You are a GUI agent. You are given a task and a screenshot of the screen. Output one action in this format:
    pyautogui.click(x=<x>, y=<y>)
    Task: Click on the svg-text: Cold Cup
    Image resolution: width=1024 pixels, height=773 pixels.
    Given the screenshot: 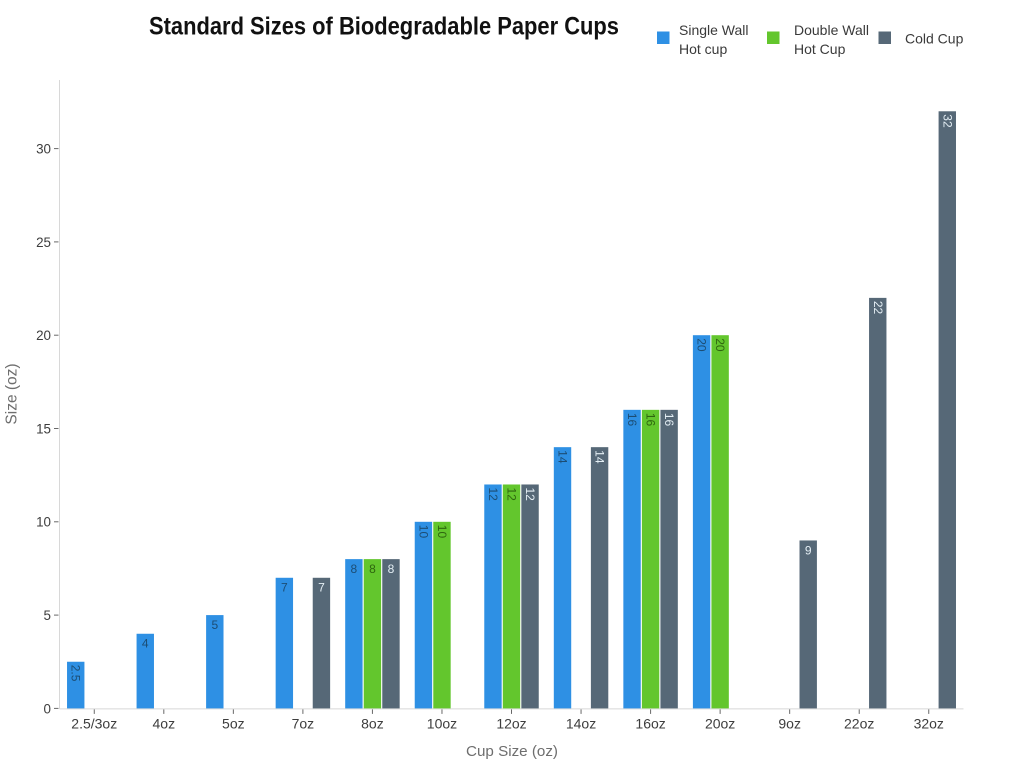 What is the action you would take?
    pyautogui.click(x=934, y=38)
    